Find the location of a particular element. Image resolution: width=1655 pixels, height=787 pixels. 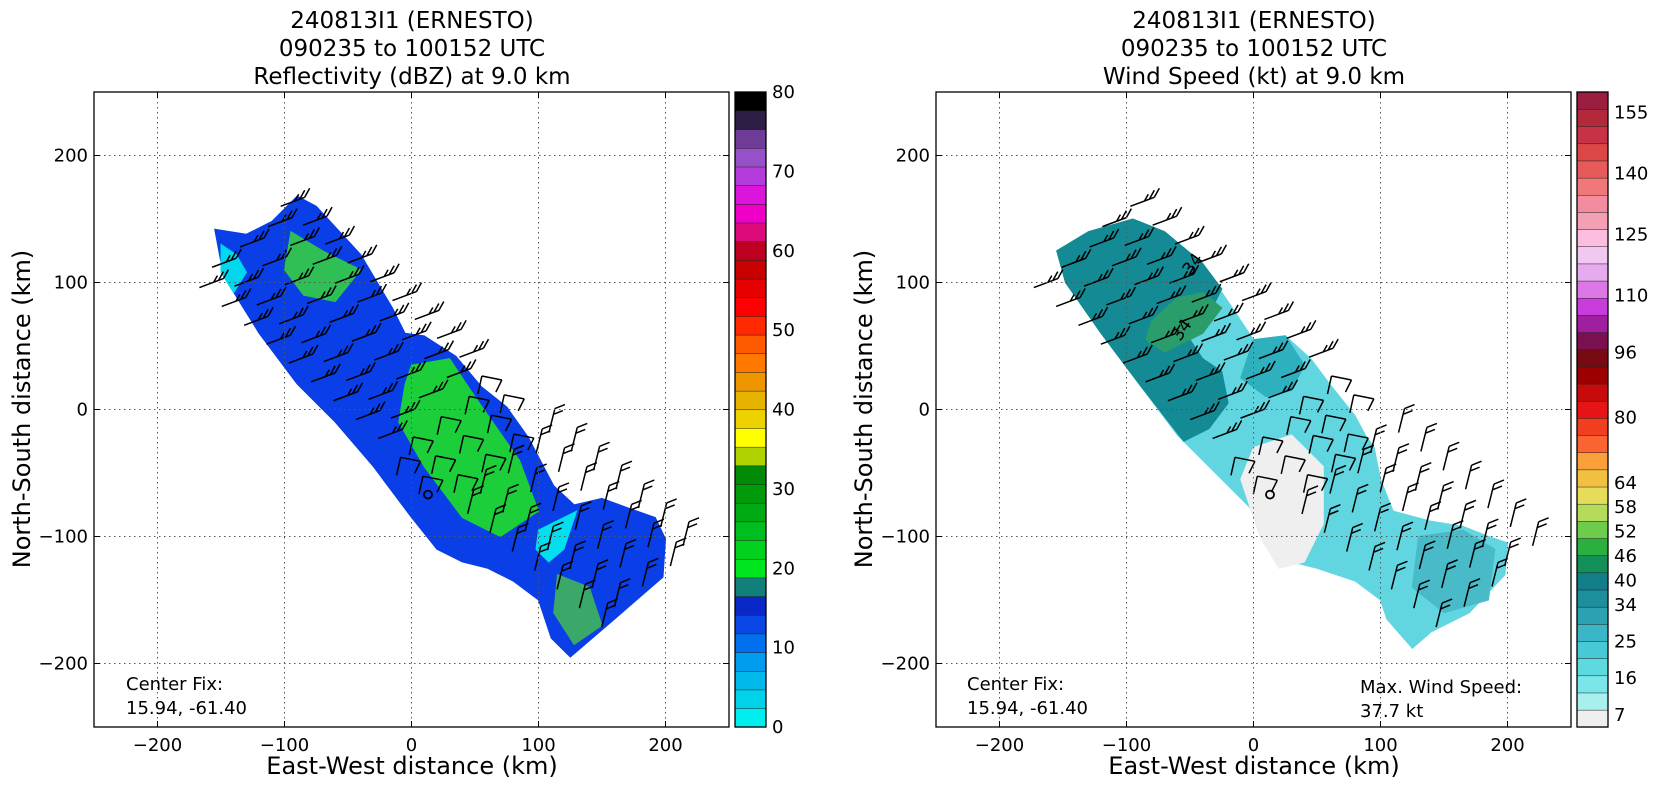

left-x-tick-label: −200 is located at coordinates (157, 745).